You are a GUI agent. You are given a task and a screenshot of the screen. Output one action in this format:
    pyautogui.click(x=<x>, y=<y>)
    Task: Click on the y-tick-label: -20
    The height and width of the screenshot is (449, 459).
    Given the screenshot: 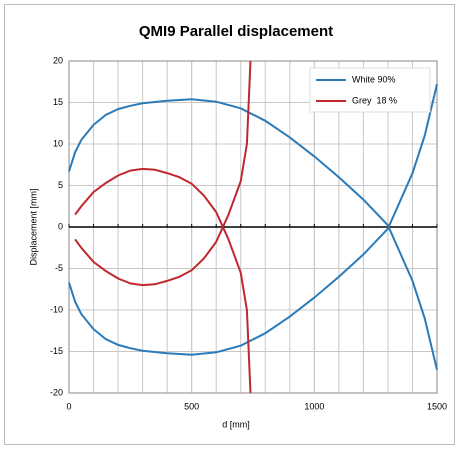 What is the action you would take?
    pyautogui.click(x=56, y=392)
    